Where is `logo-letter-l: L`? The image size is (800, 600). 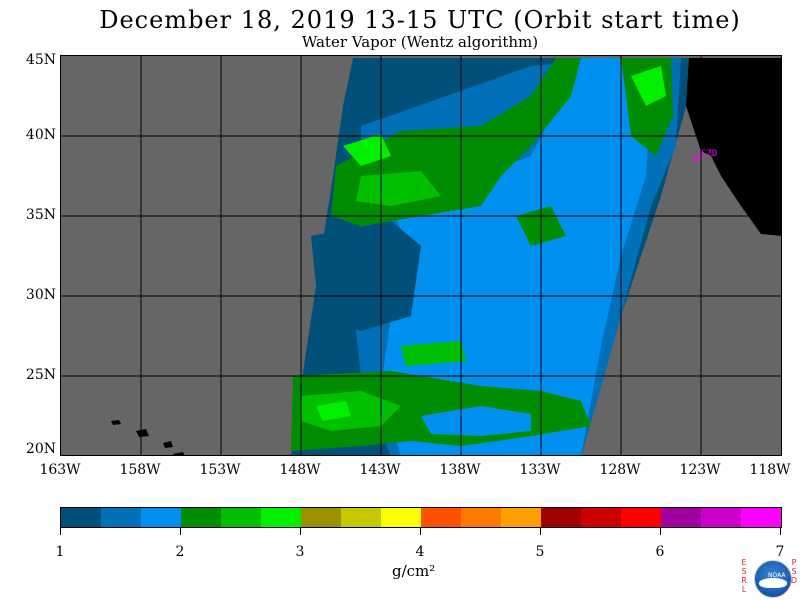 logo-letter-l: L is located at coordinates (744, 589).